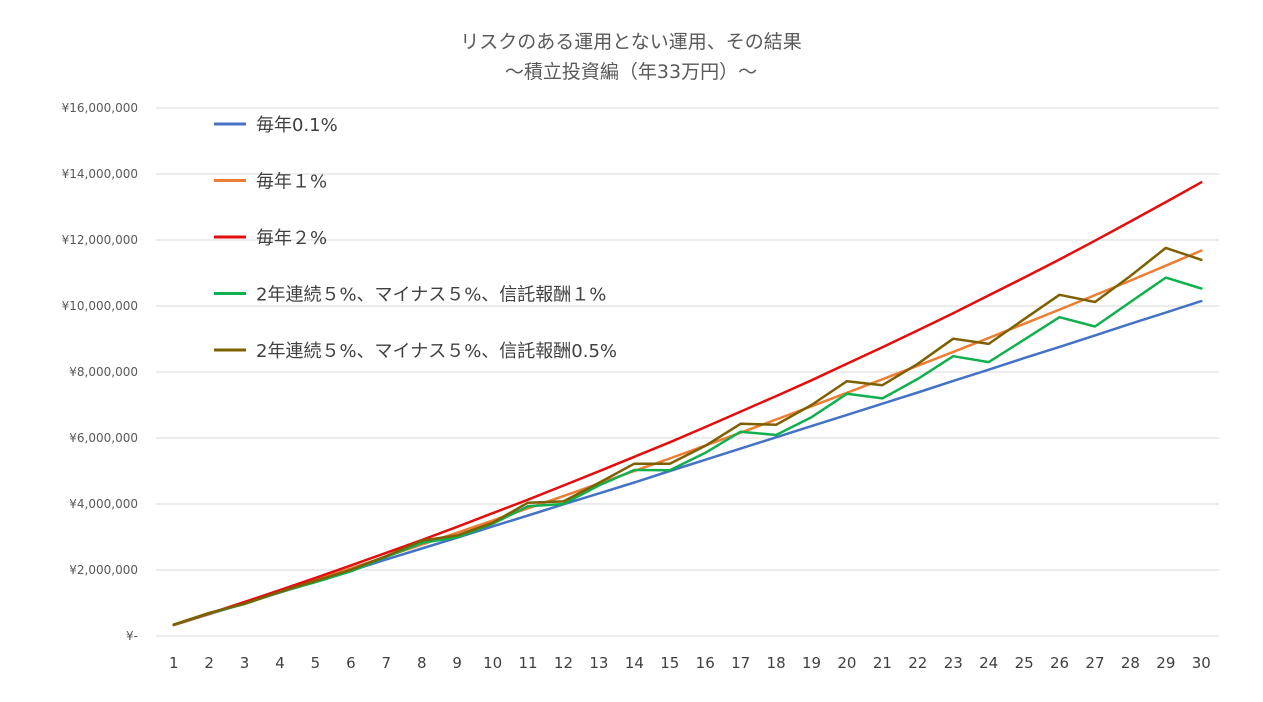  What do you see at coordinates (103, 504) in the screenshot?
I see `y-tick-label: ¥4,000,000` at bounding box center [103, 504].